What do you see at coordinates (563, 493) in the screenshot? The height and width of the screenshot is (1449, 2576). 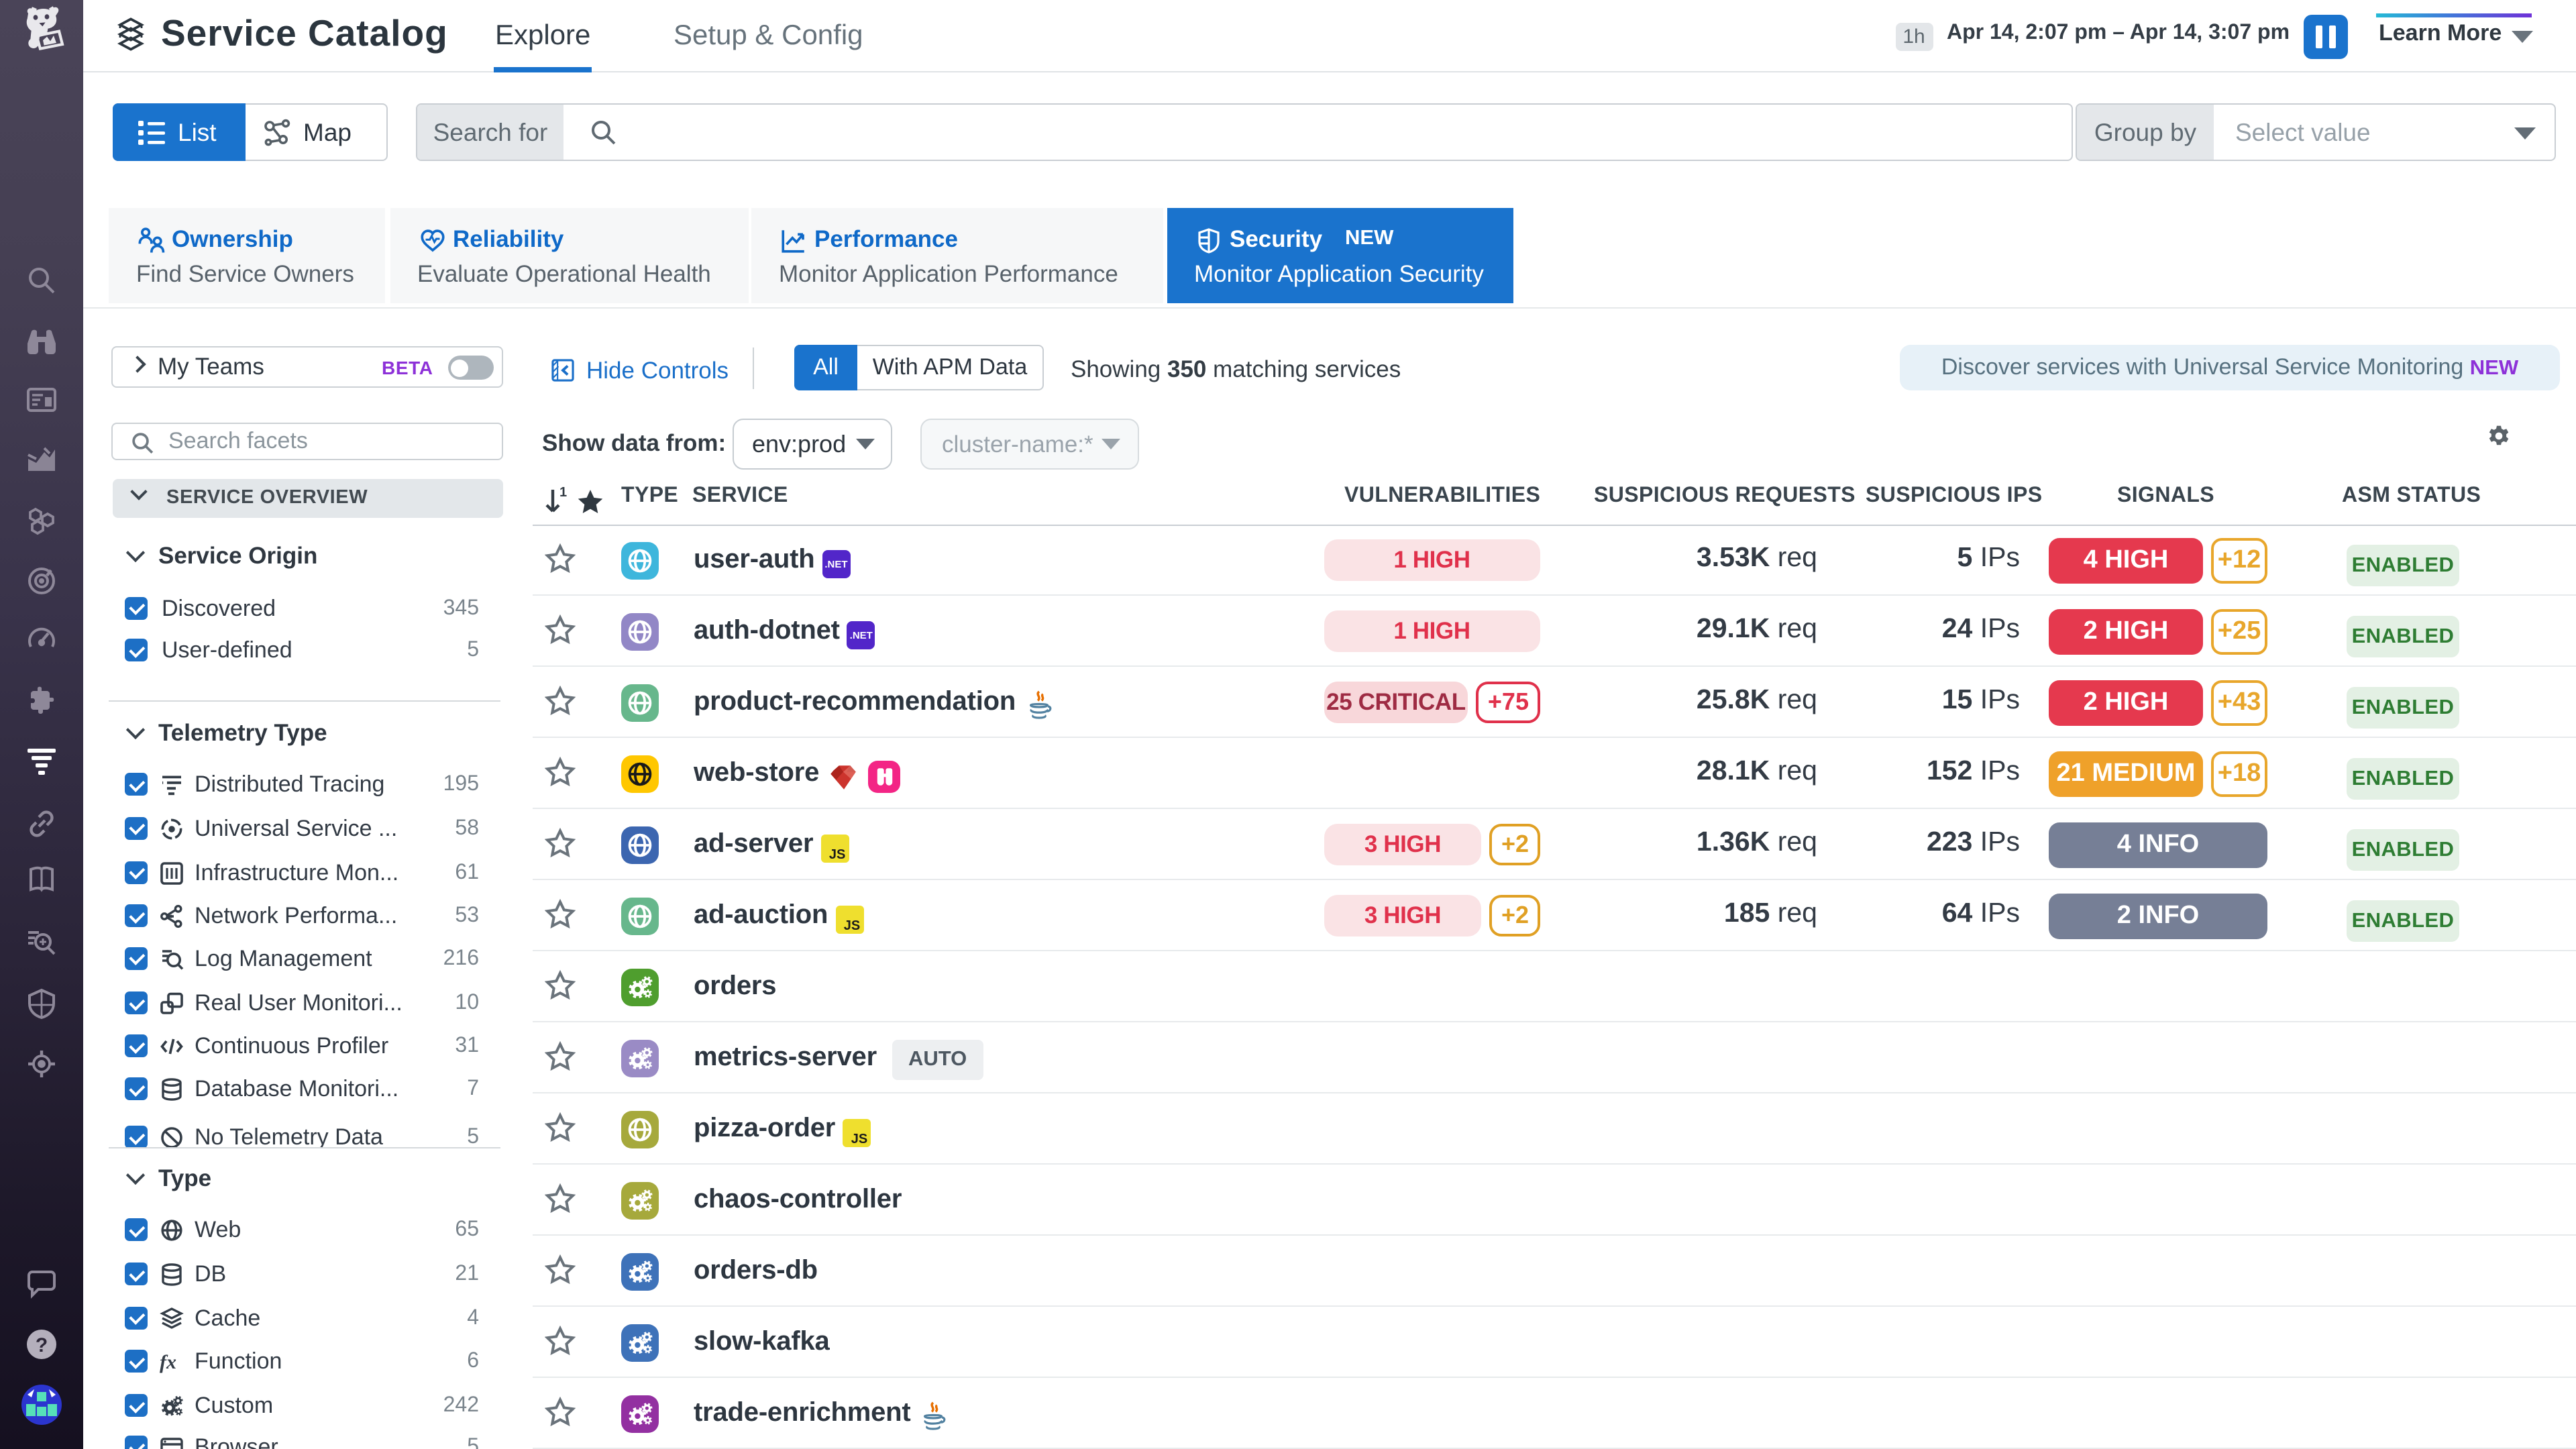 I see `svg-text: 1` at bounding box center [563, 493].